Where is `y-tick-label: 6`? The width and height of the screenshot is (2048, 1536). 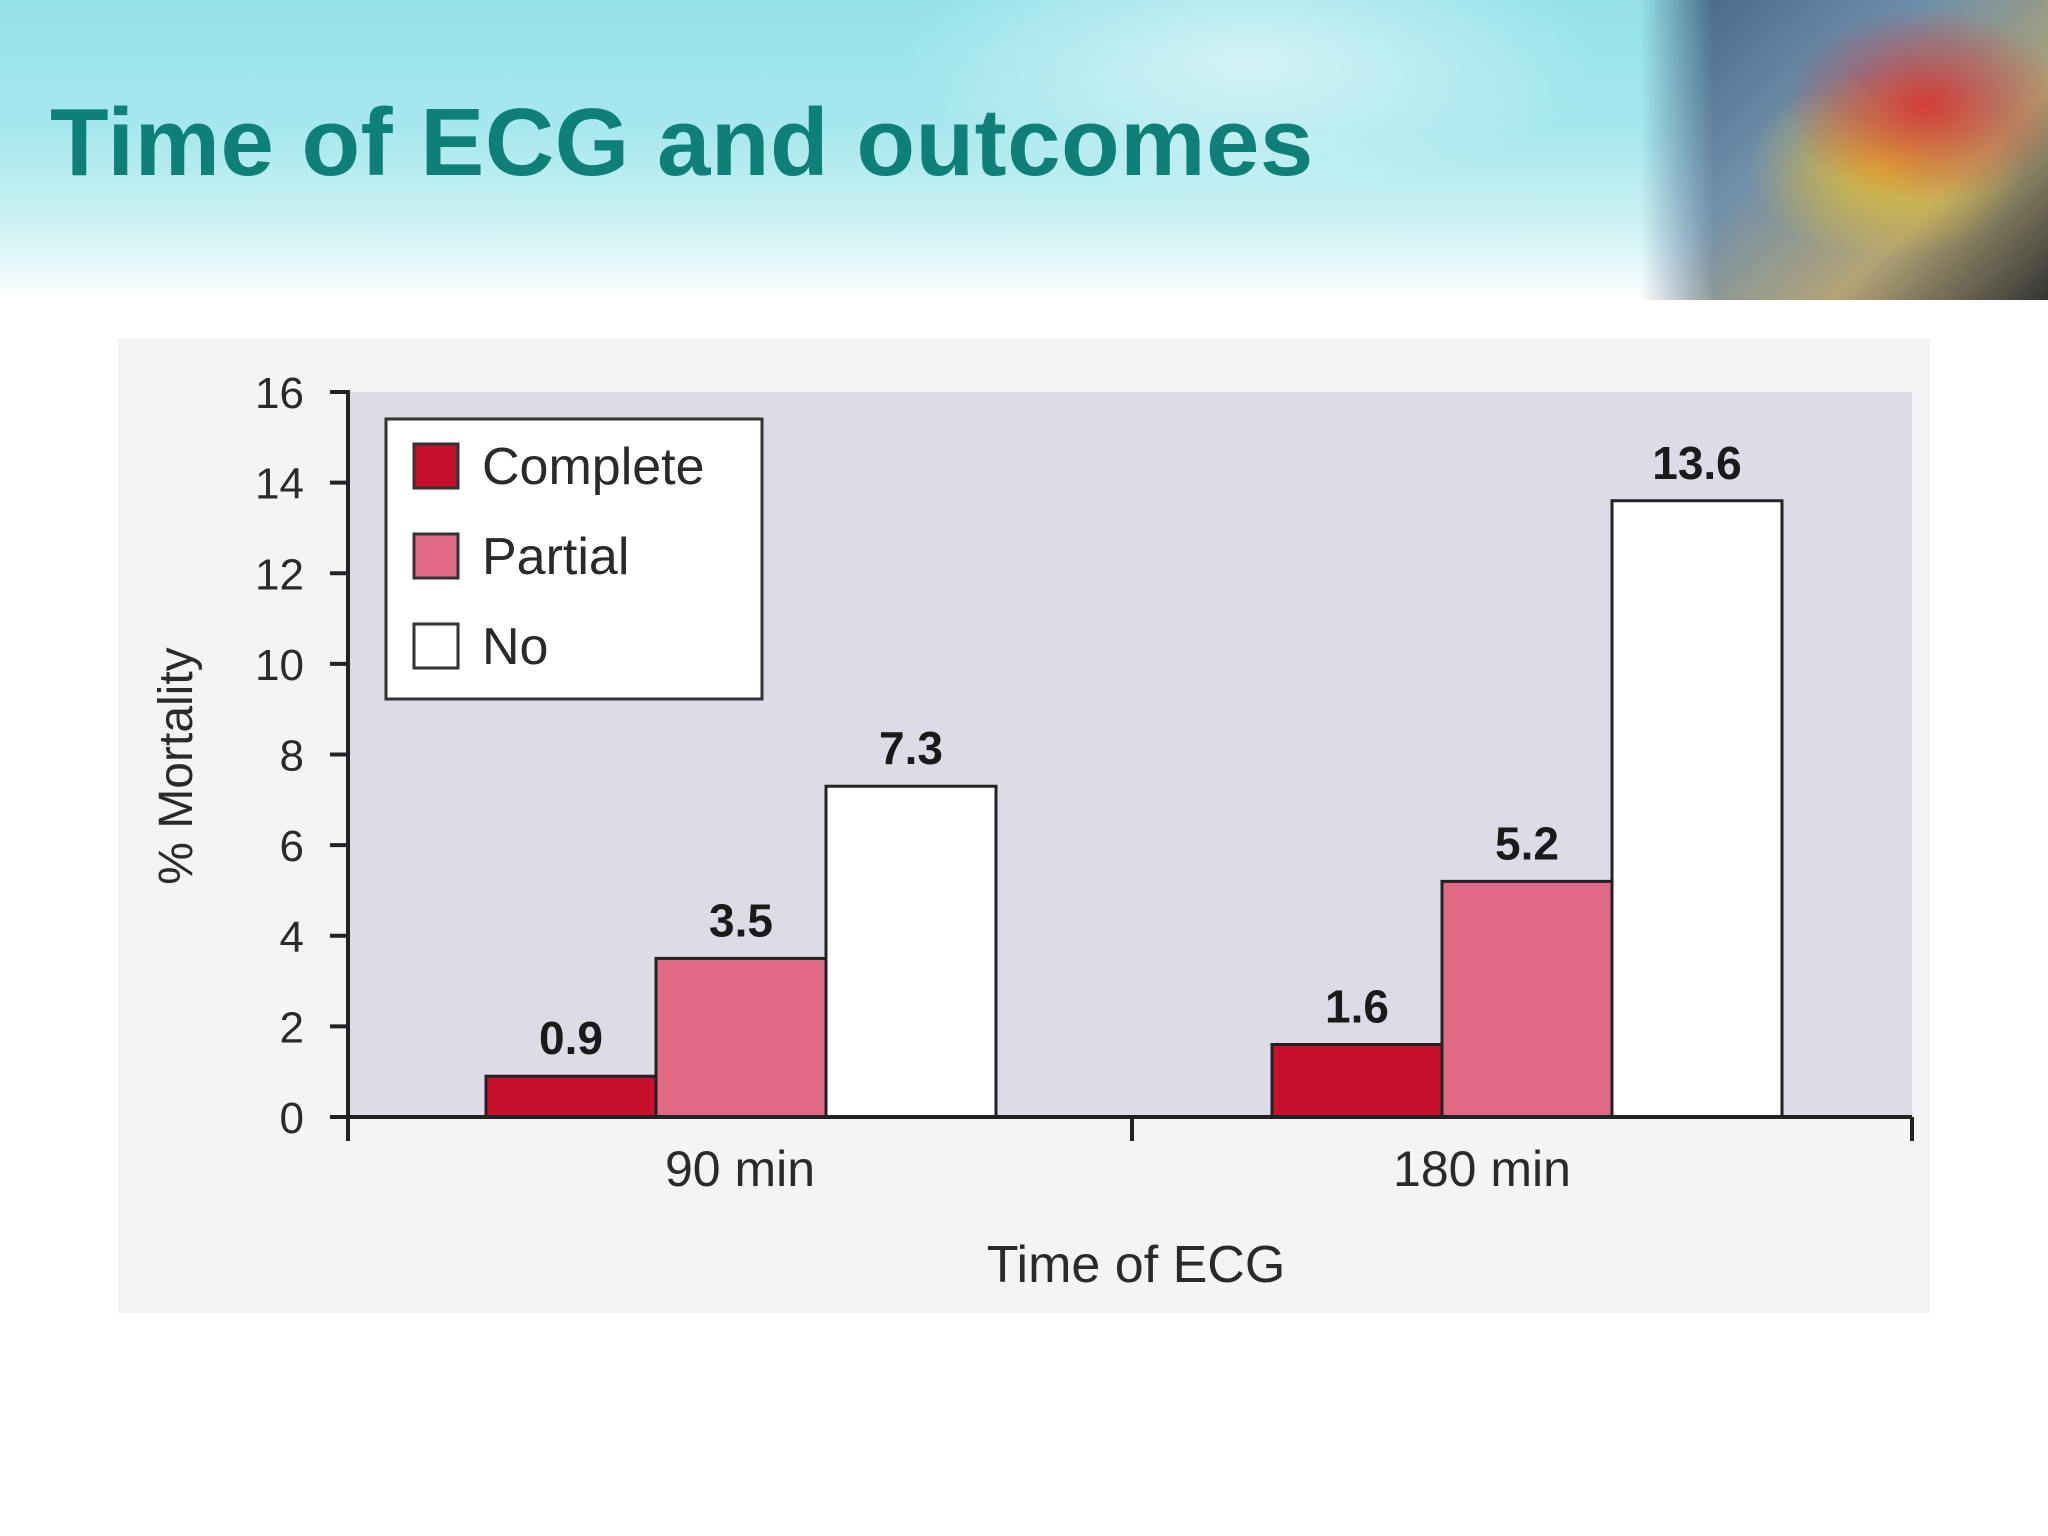 y-tick-label: 6 is located at coordinates (292, 846).